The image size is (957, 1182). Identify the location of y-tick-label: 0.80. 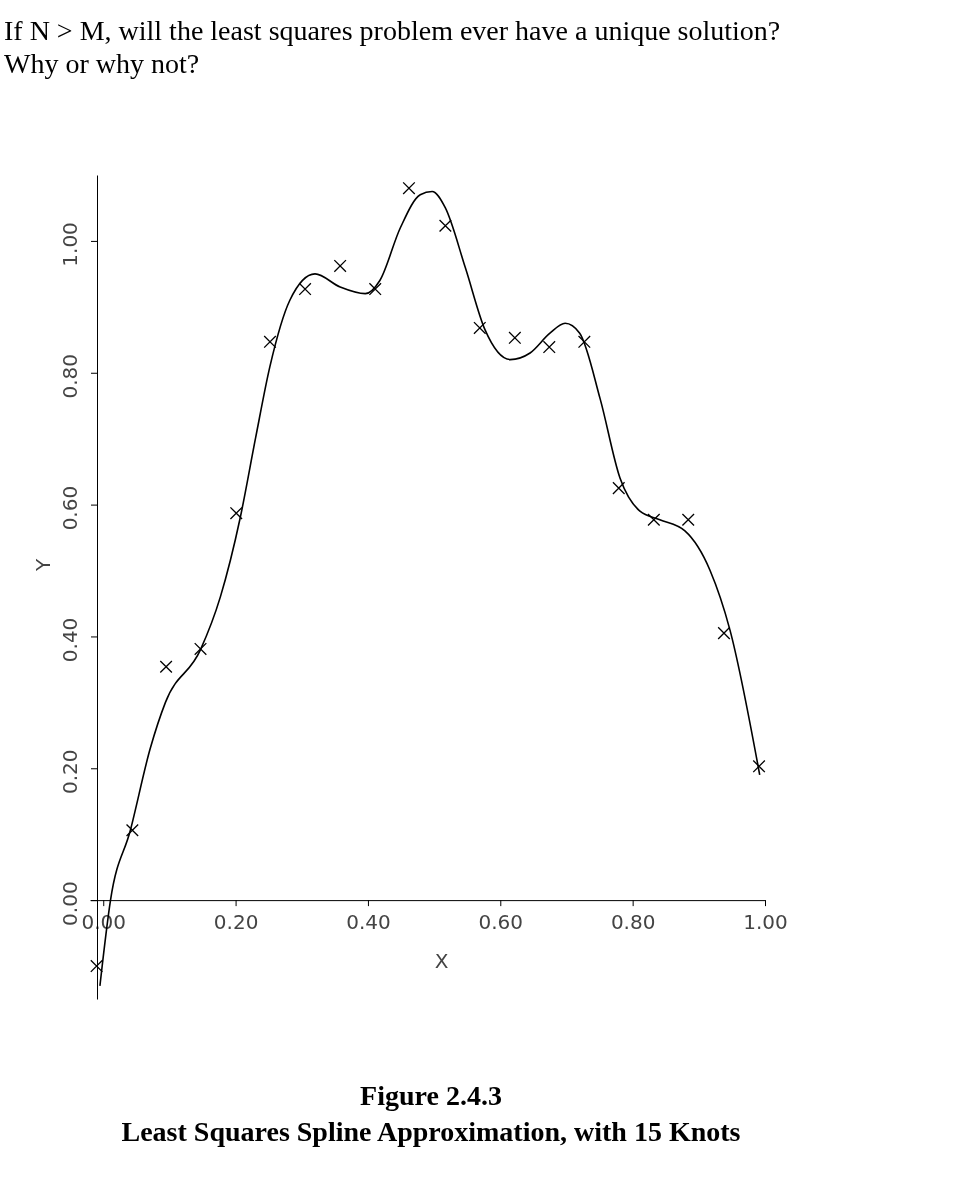
(70, 376).